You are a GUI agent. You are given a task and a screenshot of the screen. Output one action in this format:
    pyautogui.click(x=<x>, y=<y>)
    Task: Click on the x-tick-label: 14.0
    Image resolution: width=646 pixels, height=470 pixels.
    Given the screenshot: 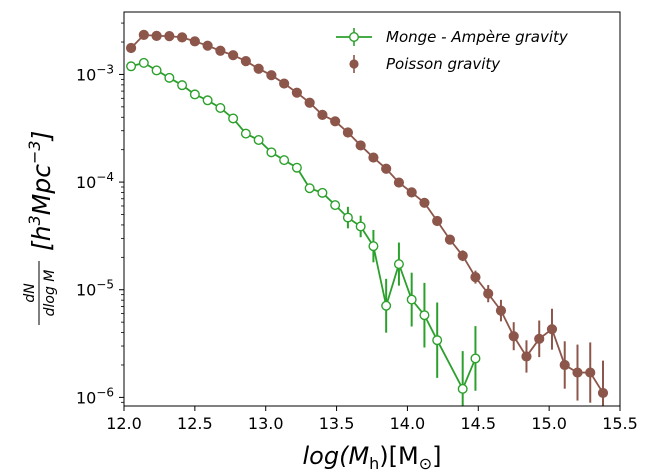 What is the action you would take?
    pyautogui.click(x=408, y=423)
    